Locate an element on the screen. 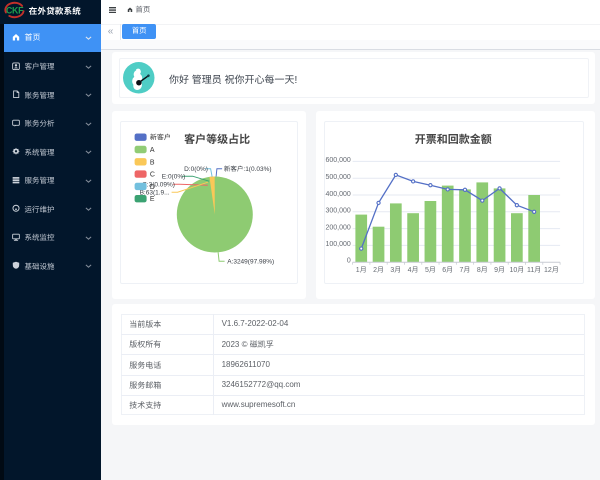 This screenshot has height=480, width=600. svg-text: C is located at coordinates (152, 175).